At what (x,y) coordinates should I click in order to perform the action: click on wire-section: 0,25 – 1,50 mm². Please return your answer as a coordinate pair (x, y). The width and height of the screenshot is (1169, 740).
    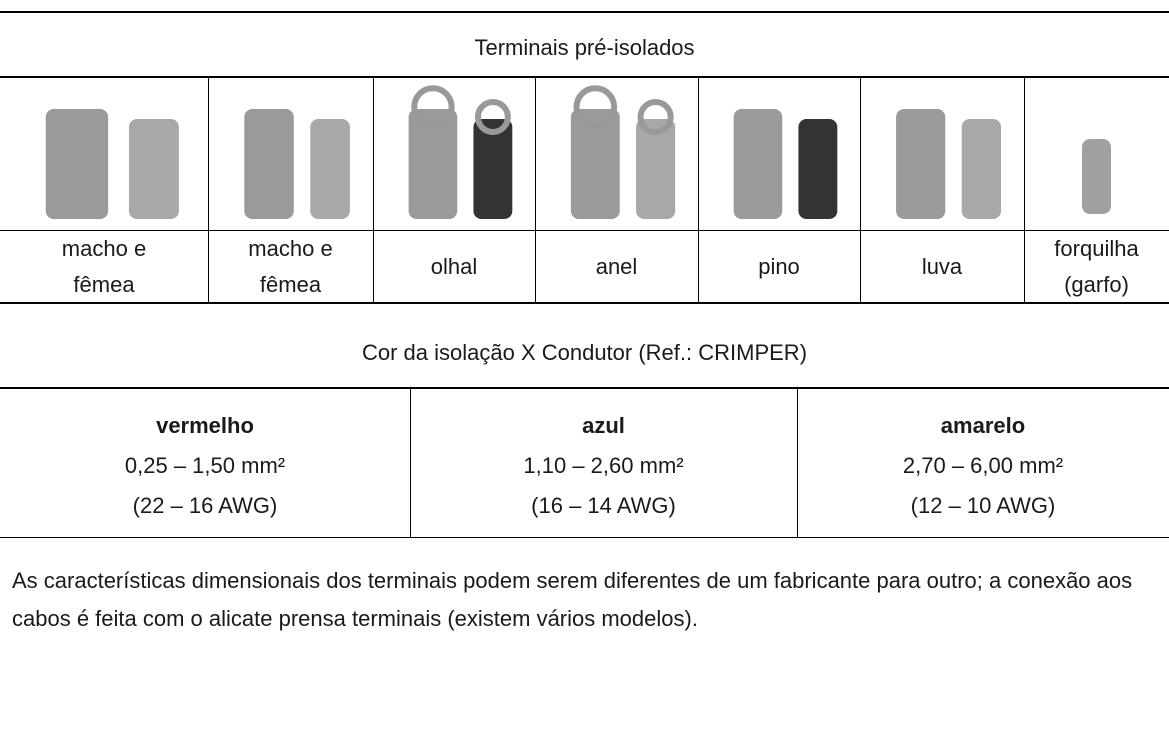
    Looking at the image, I should click on (205, 465).